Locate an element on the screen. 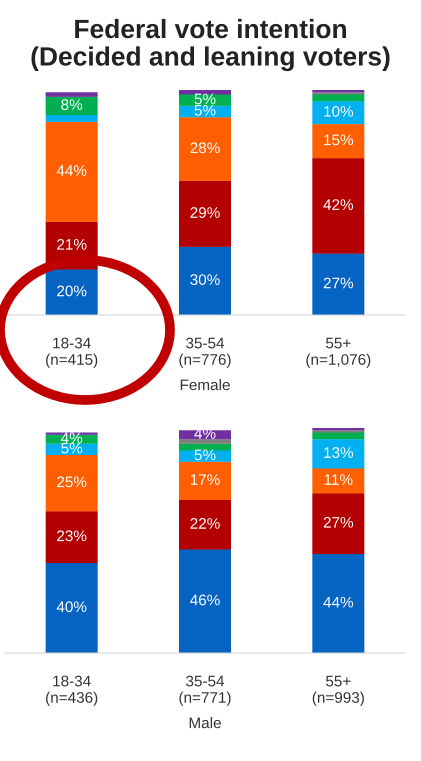  data-label: 23% is located at coordinates (71, 536).